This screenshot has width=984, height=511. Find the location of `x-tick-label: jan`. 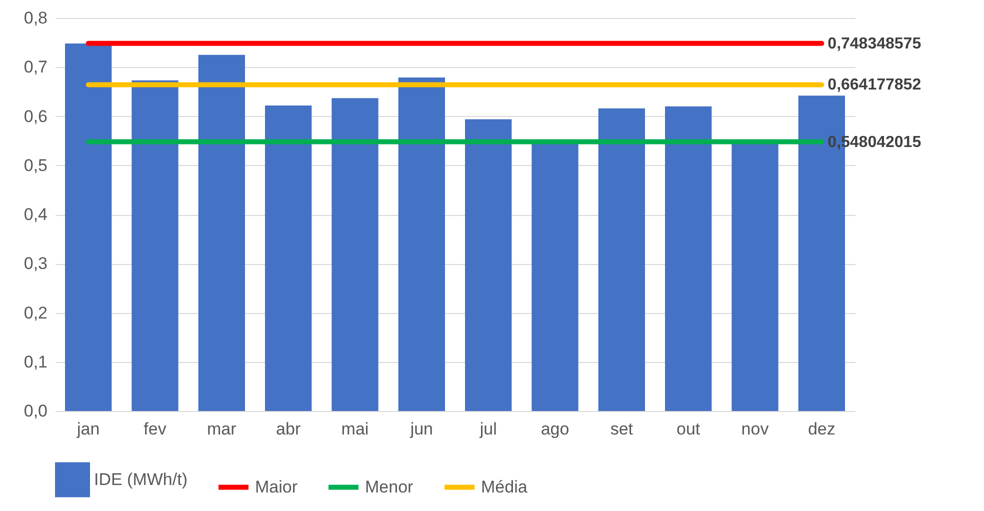

x-tick-label: jan is located at coordinates (88, 429).